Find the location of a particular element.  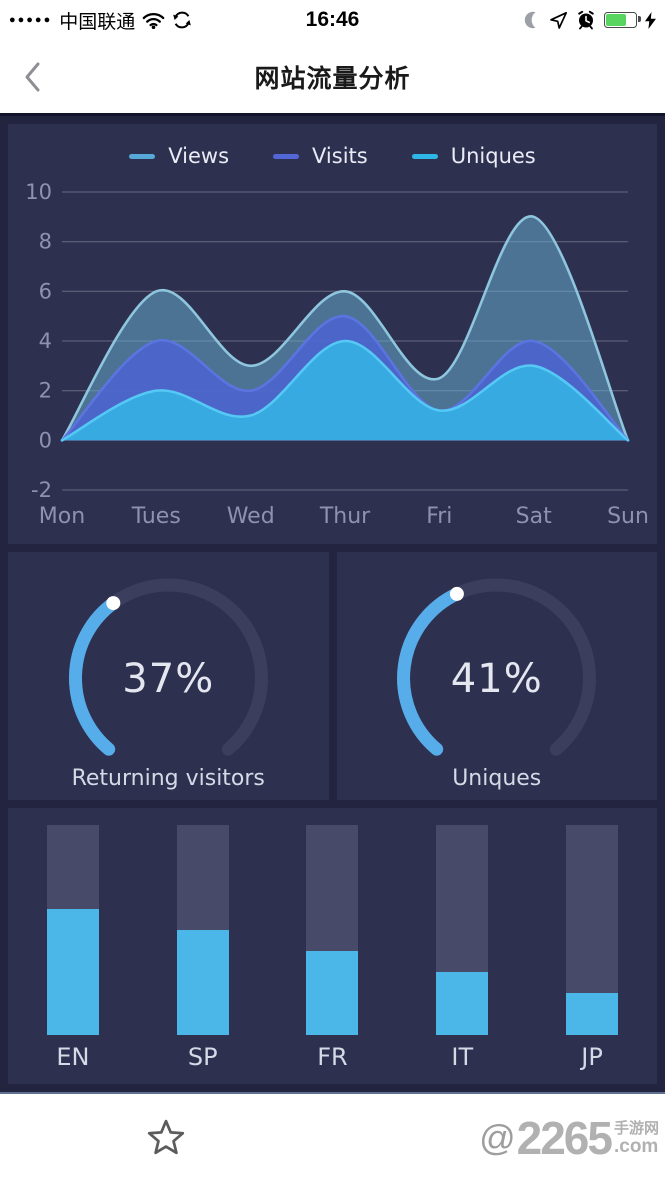

favorite-button is located at coordinates (166, 1138).